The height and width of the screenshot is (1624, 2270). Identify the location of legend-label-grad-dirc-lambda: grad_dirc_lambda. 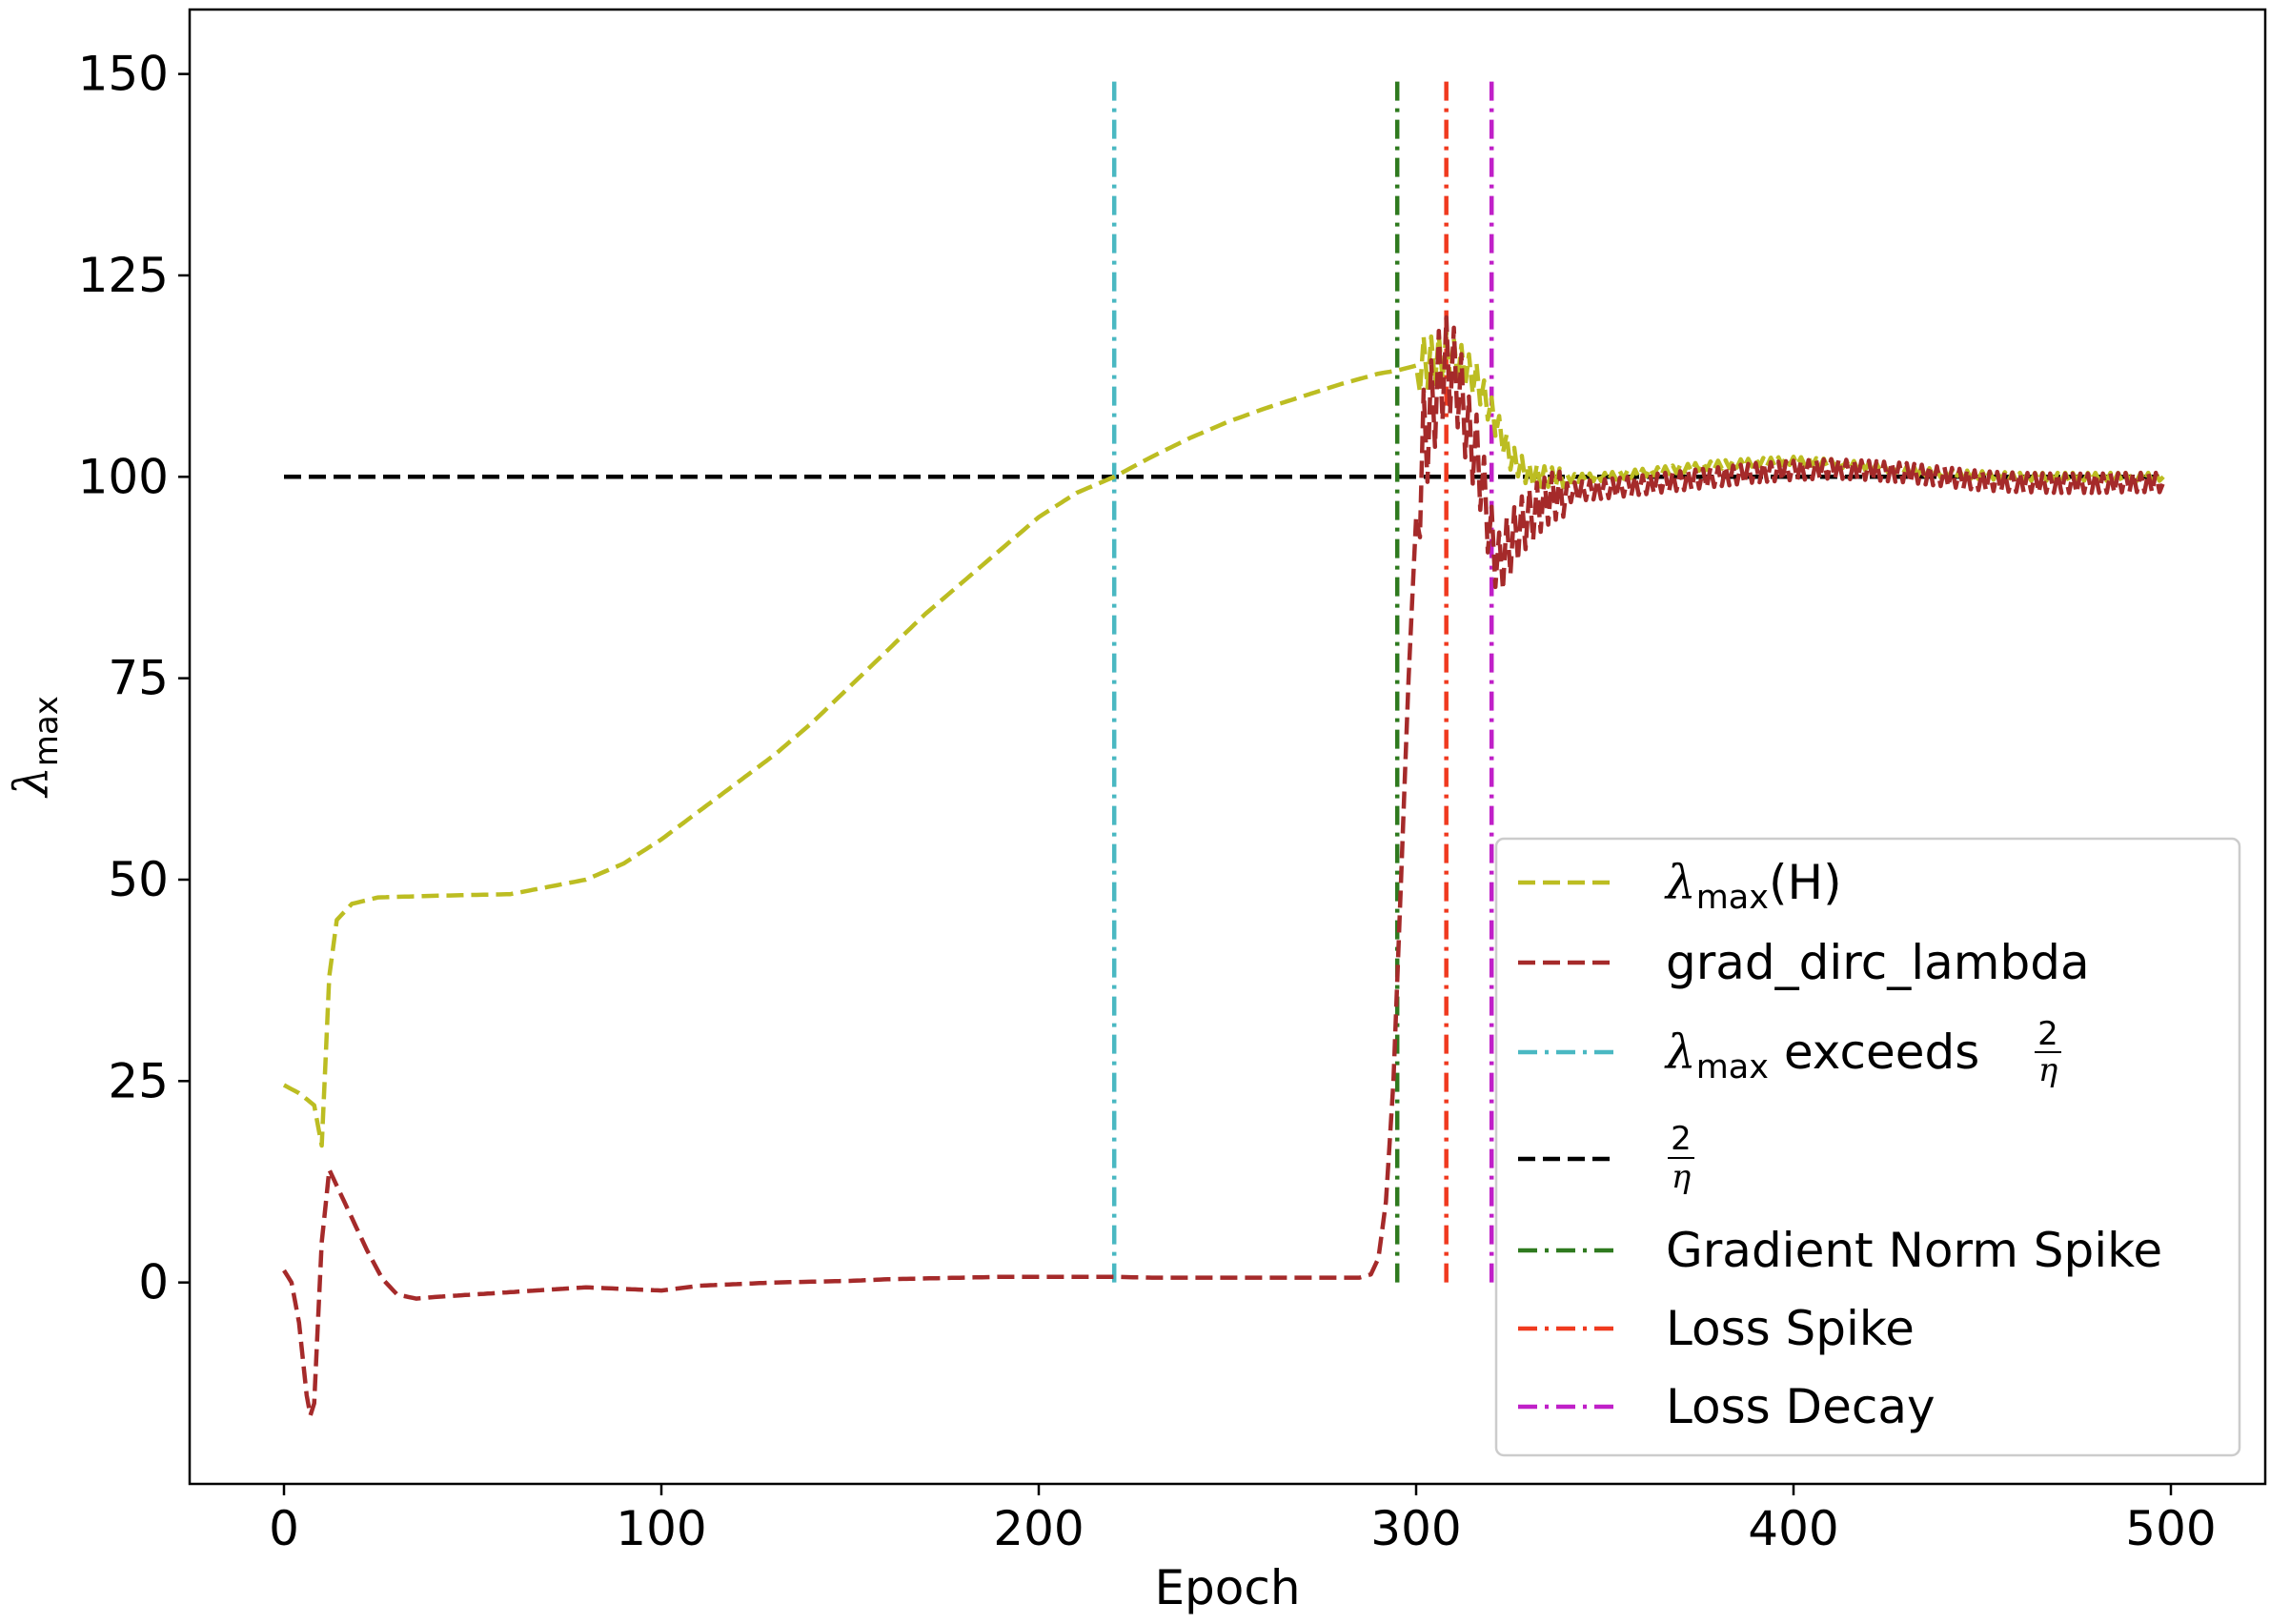
(1878, 962).